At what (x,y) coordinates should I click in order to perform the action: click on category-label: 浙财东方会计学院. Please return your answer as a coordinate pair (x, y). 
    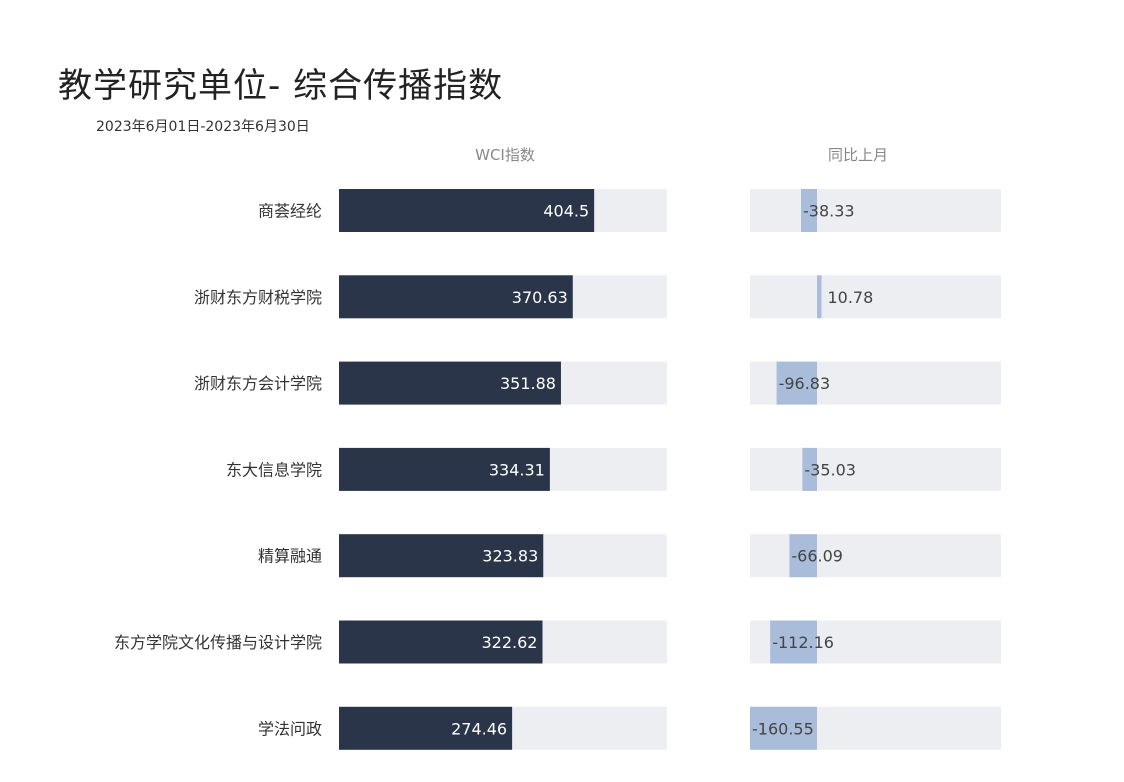
    Looking at the image, I should click on (258, 383).